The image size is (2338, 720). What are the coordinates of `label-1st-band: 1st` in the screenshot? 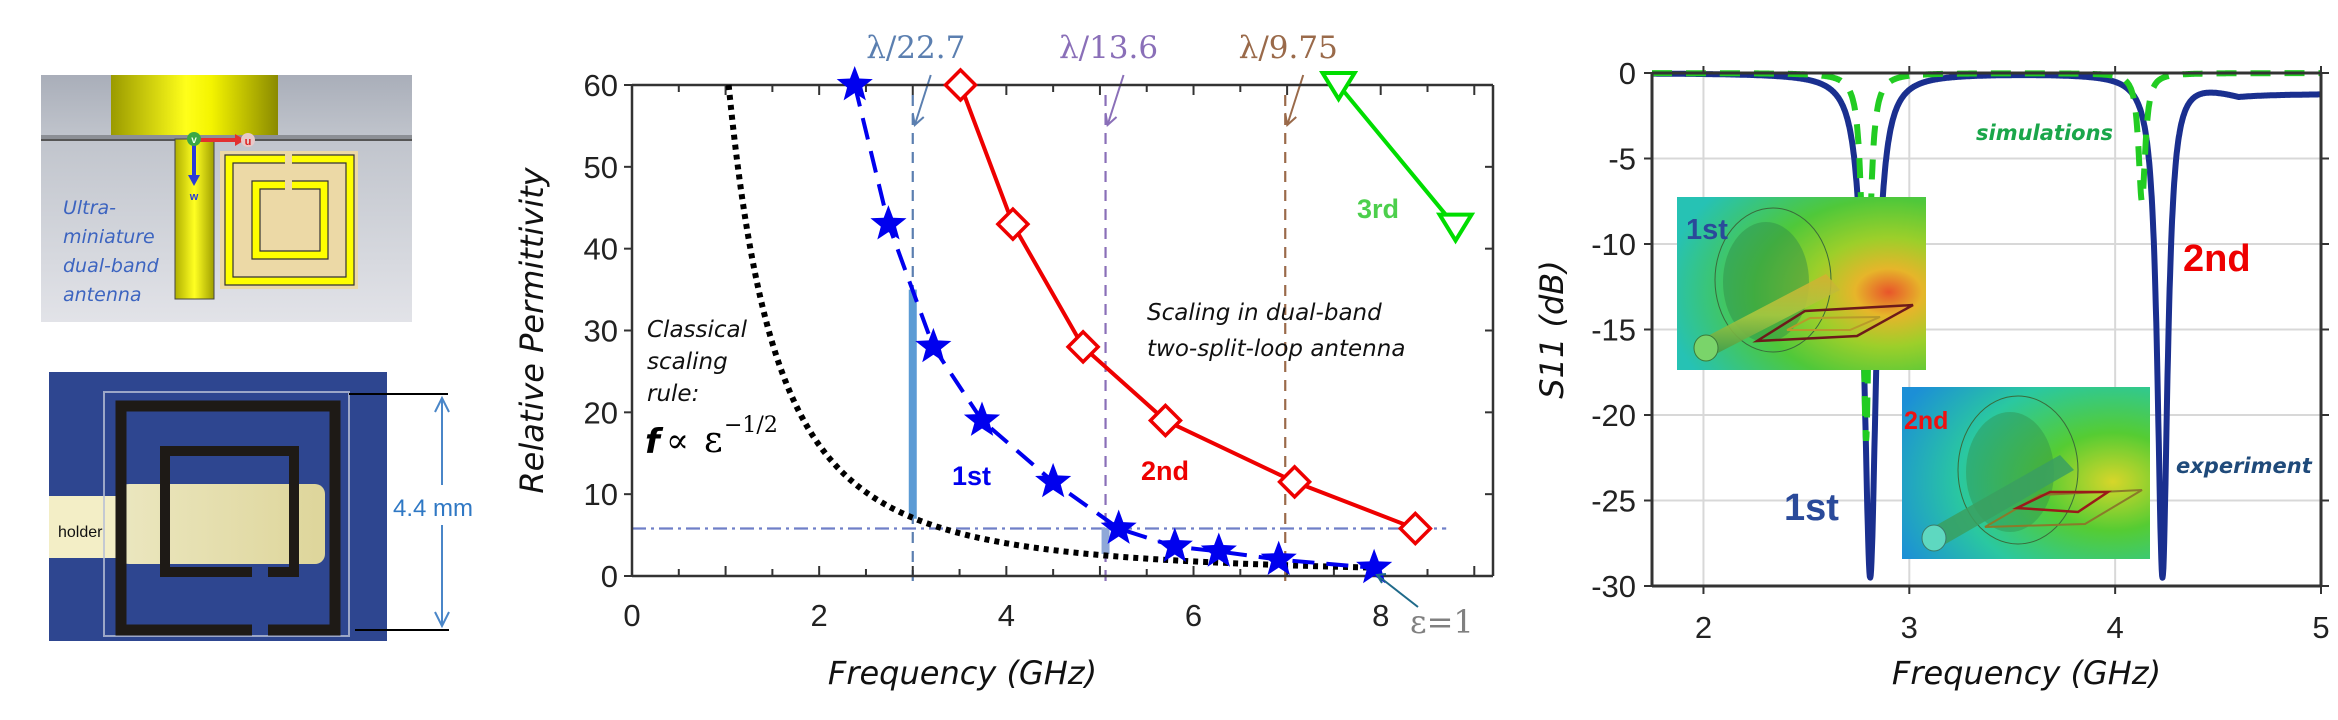 It's located at (971, 476).